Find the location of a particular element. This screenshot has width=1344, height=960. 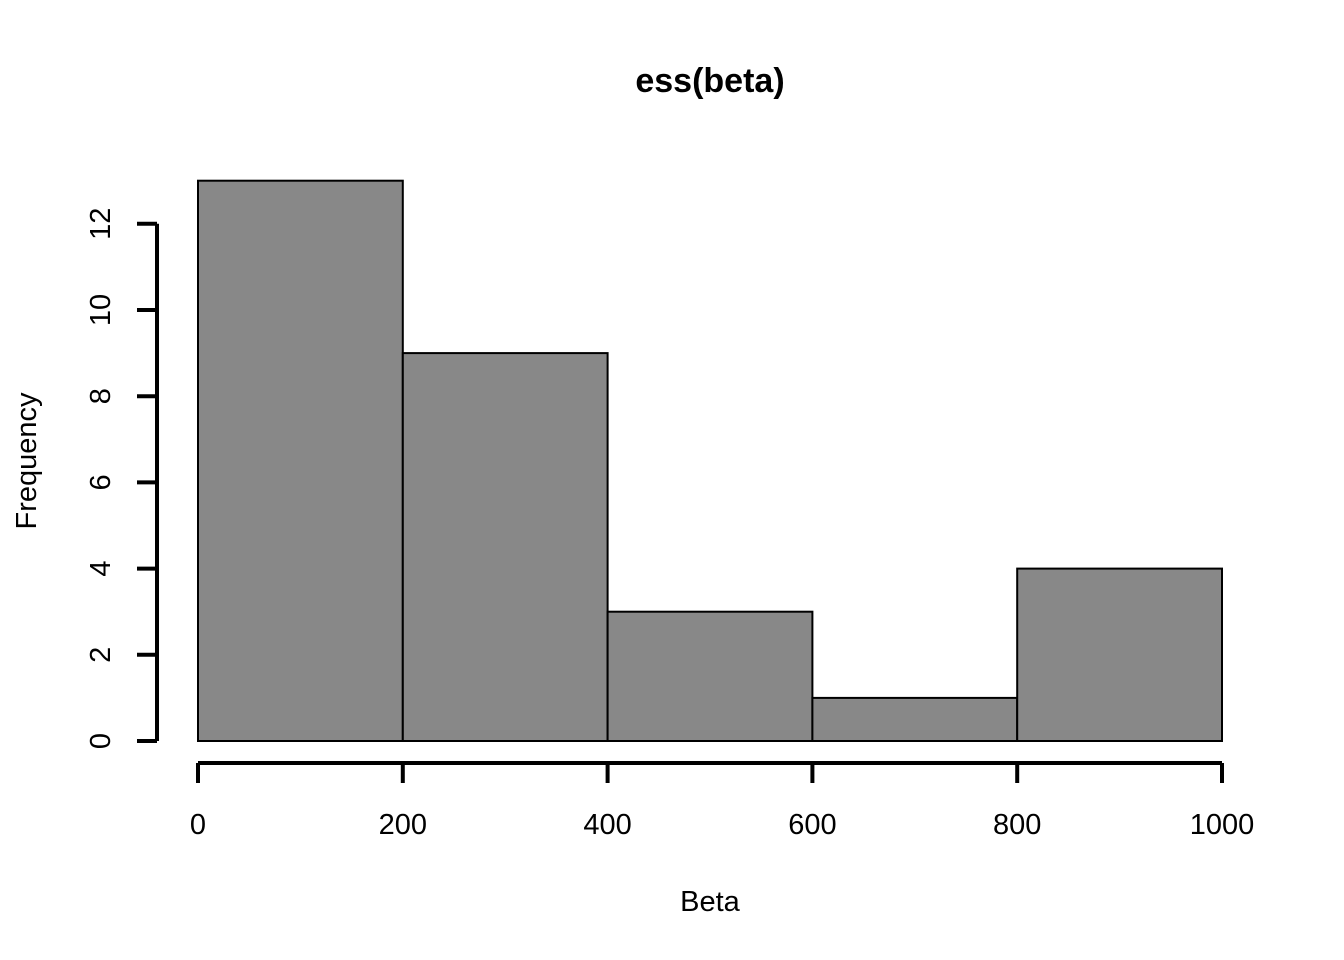

x-axis-label: Beta is located at coordinates (710, 902).